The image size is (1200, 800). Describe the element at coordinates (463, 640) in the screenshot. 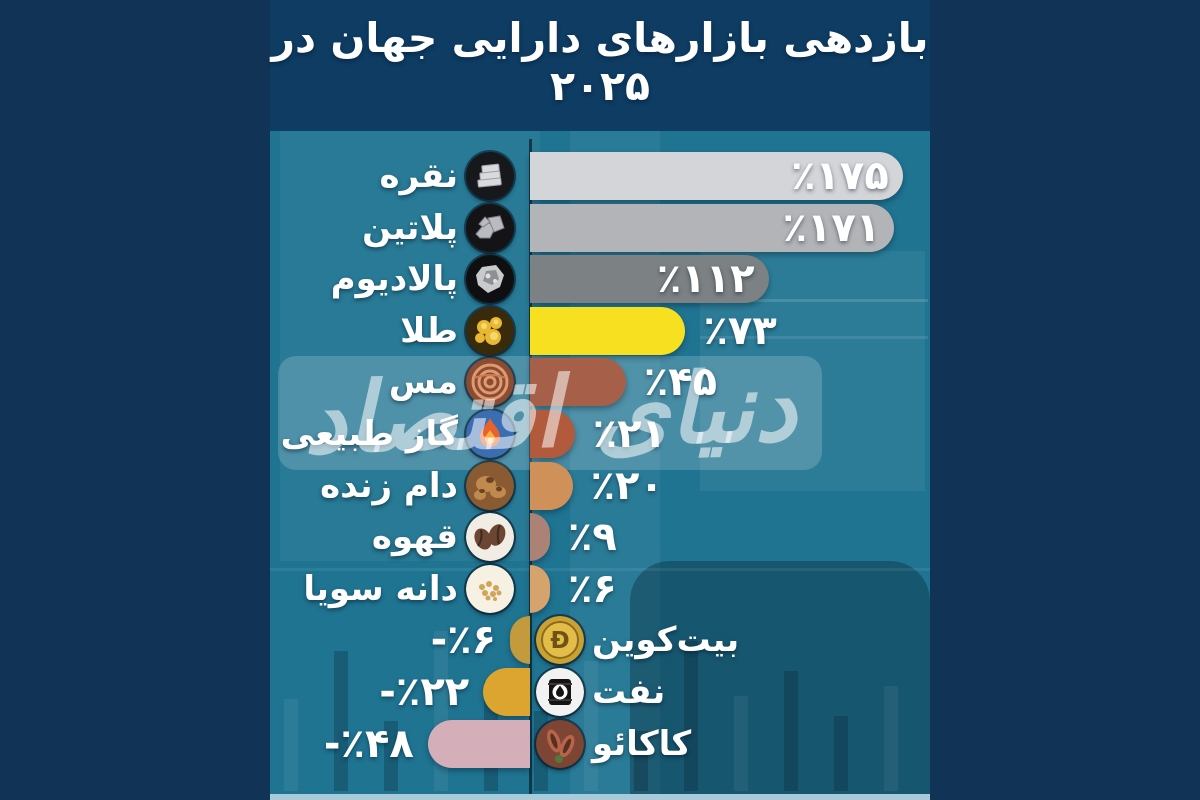

I see `bitcoin-value: -٪۶` at that location.